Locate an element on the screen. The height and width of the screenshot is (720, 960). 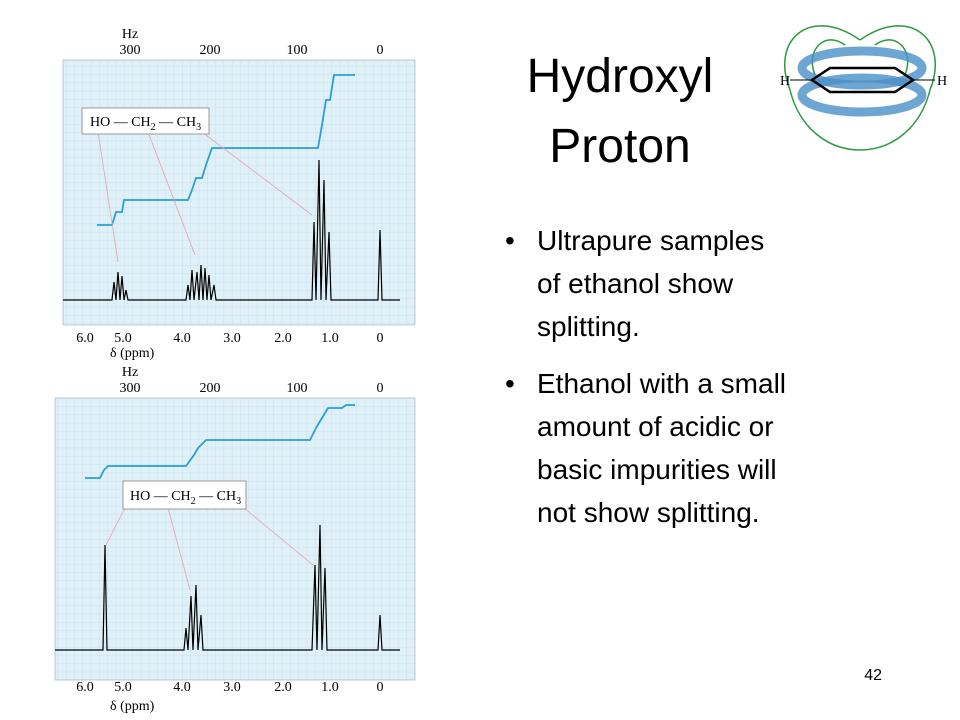
bullet-line: of ethanol show is located at coordinates (635, 283).